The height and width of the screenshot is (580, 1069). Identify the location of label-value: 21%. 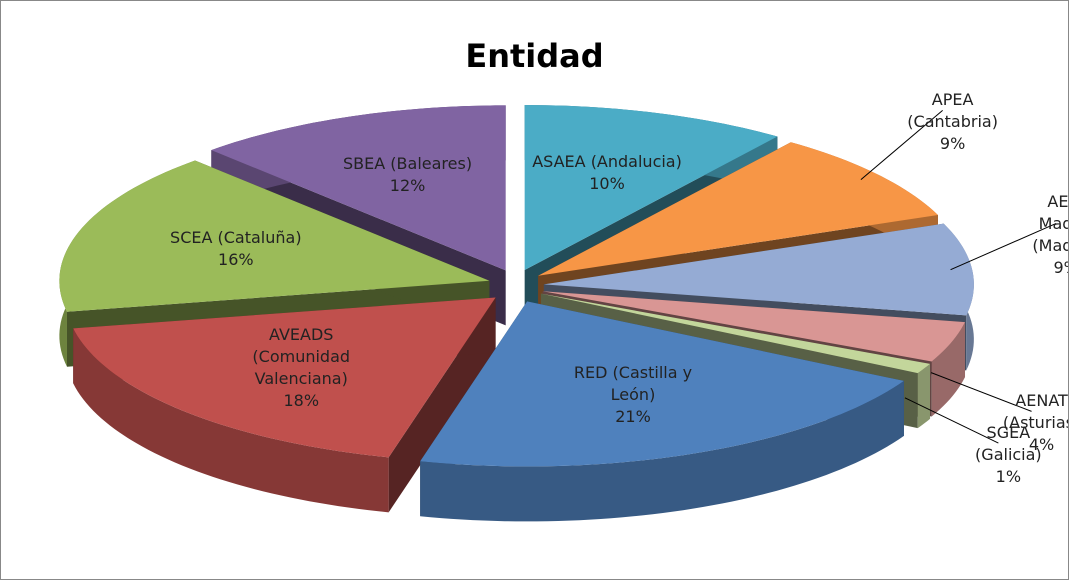
(633, 417).